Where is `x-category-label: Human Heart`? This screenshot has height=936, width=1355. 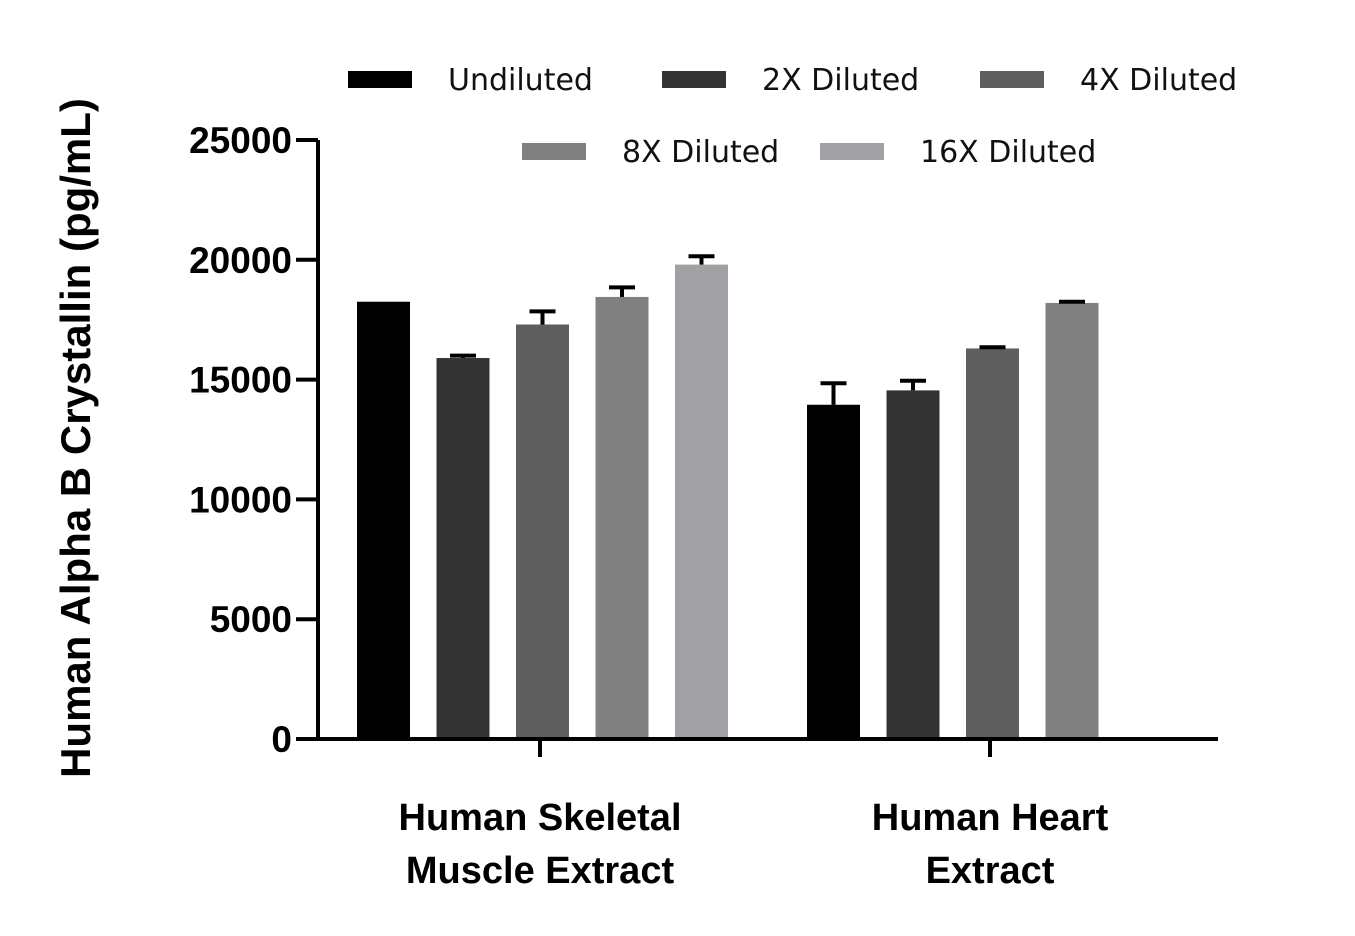
x-category-label: Human Heart is located at coordinates (990, 818).